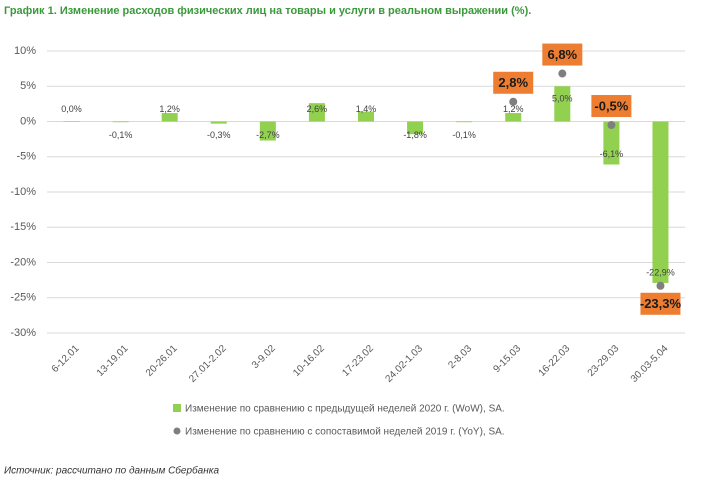 This screenshot has width=701, height=482. Describe the element at coordinates (25, 51) in the screenshot. I see `y-tick-label: 10%` at that location.